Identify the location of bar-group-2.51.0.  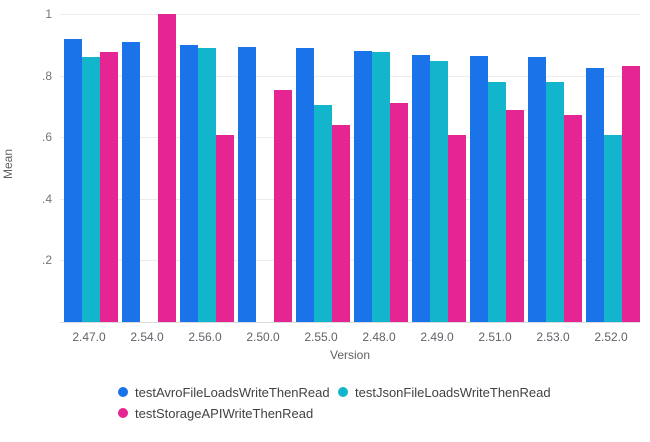
(497, 168).